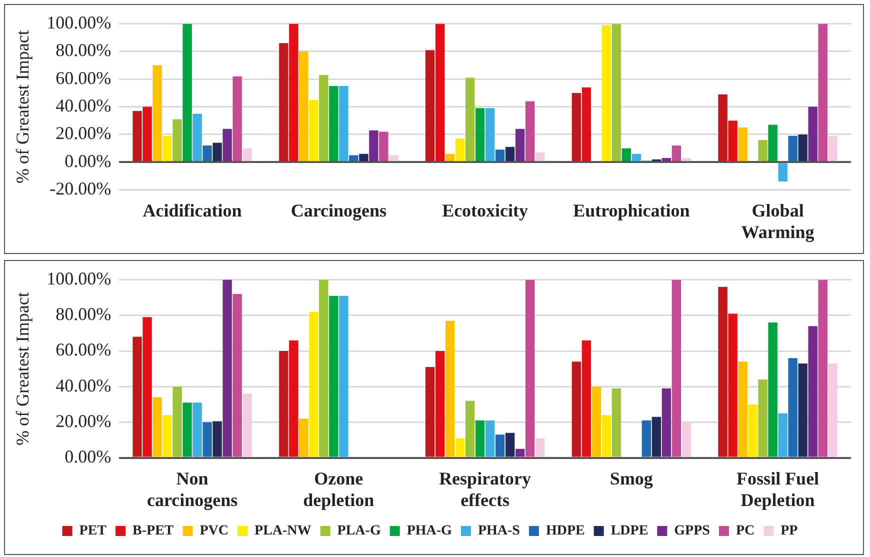 This screenshot has height=557, width=870. What do you see at coordinates (84, 78) in the screenshot?
I see `y-tick-label: 60.00%` at bounding box center [84, 78].